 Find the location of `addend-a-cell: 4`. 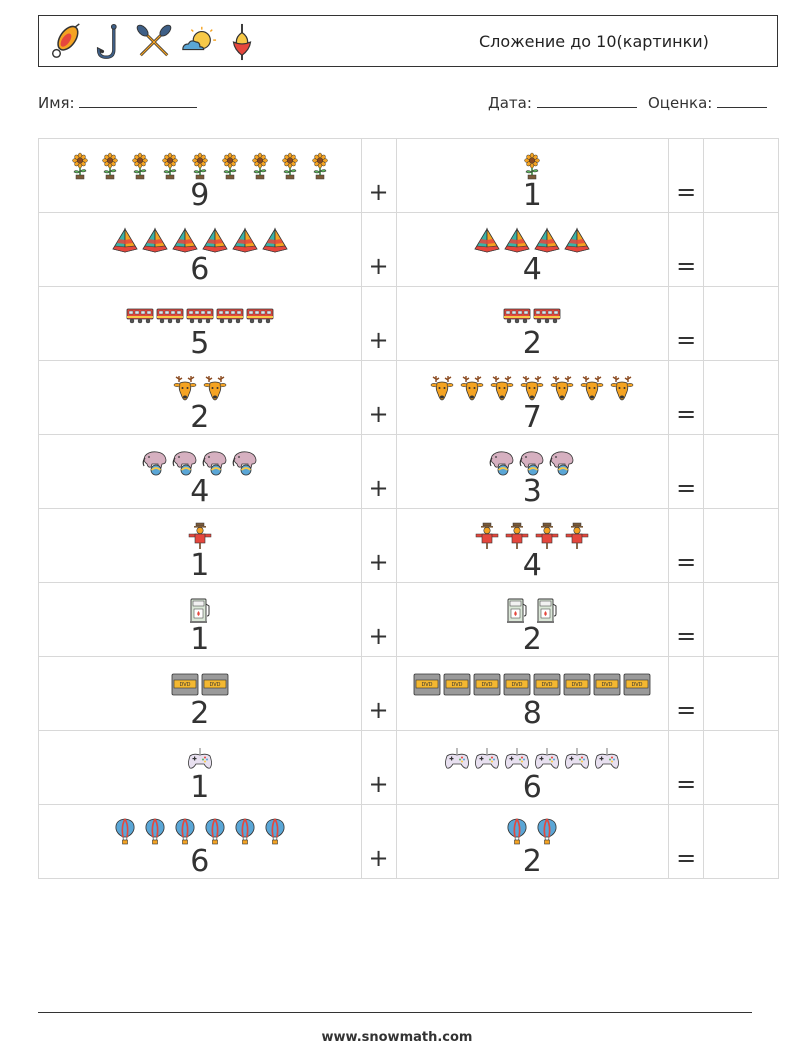

addend-a-cell: 4 is located at coordinates (200, 471).